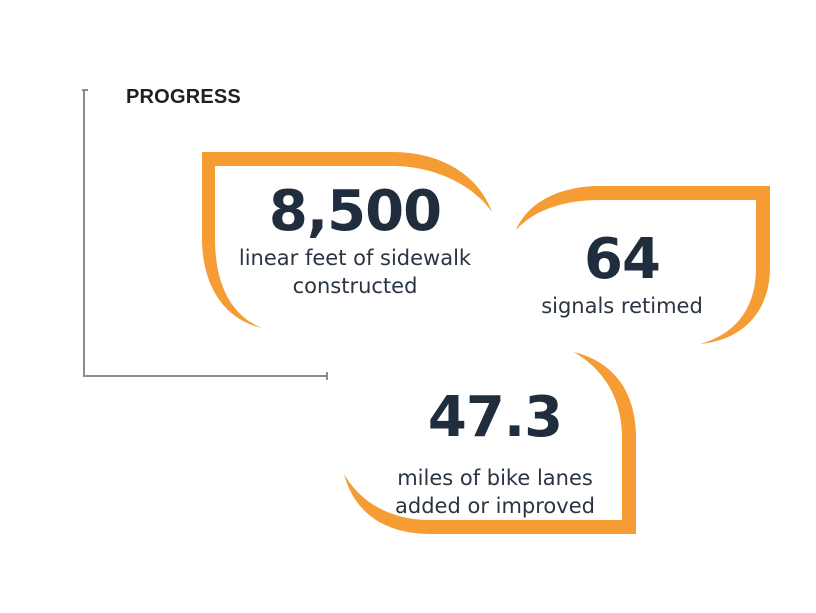 This screenshot has width=816, height=613. Describe the element at coordinates (355, 211) in the screenshot. I see `stat-sidewalk-value: 8,500` at that location.